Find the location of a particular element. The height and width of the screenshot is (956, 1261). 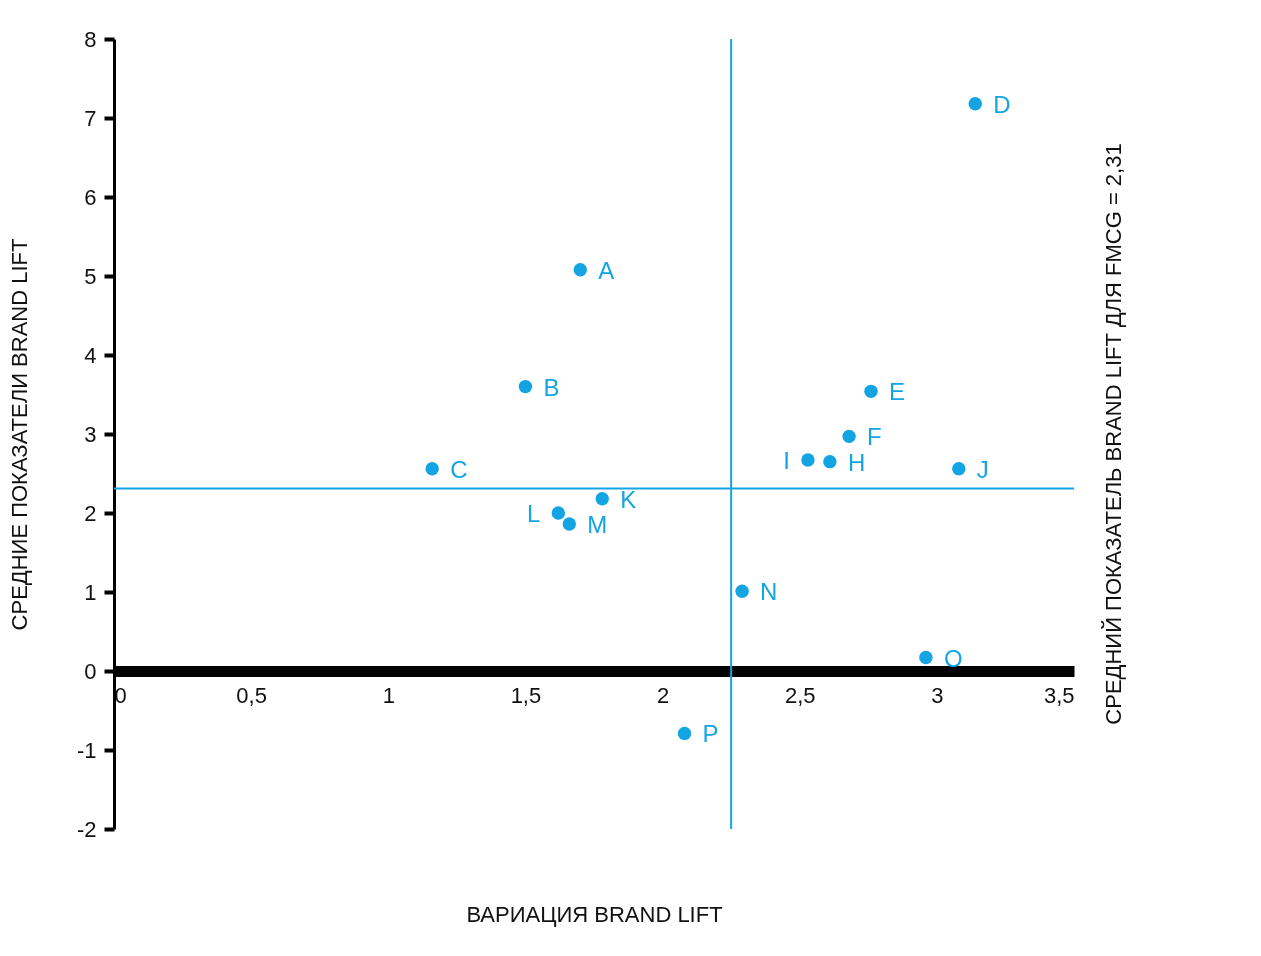

annotation: E is located at coordinates (897, 392).